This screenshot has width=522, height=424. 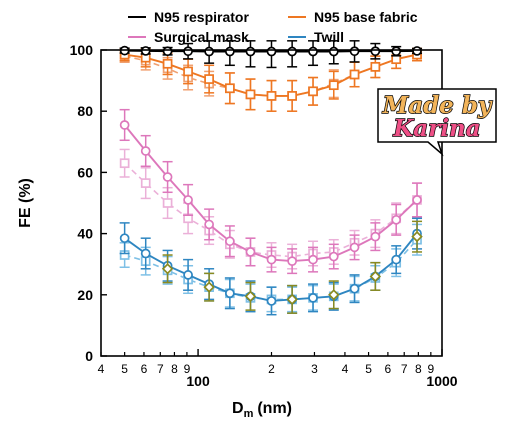 What do you see at coordinates (89, 356) in the screenshot?
I see `y-tick-label: 0` at bounding box center [89, 356].